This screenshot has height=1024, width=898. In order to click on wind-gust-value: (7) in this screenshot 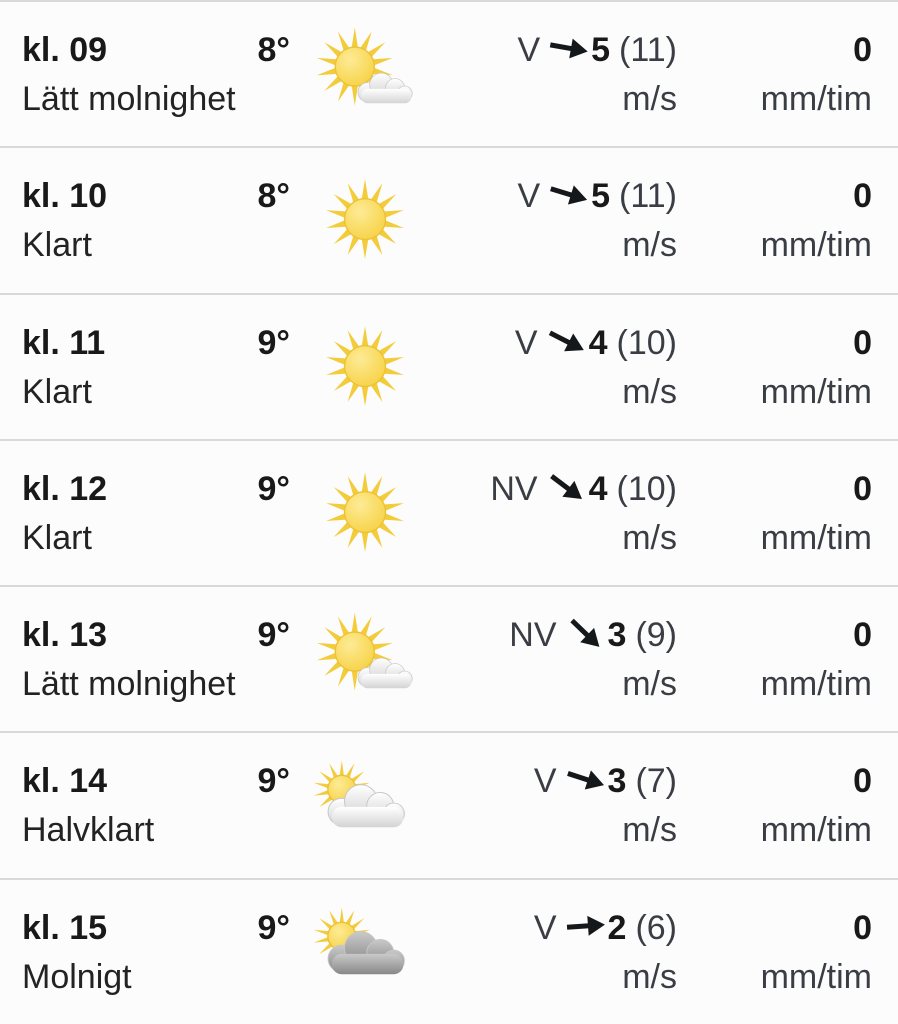, I will do `click(656, 781)`.